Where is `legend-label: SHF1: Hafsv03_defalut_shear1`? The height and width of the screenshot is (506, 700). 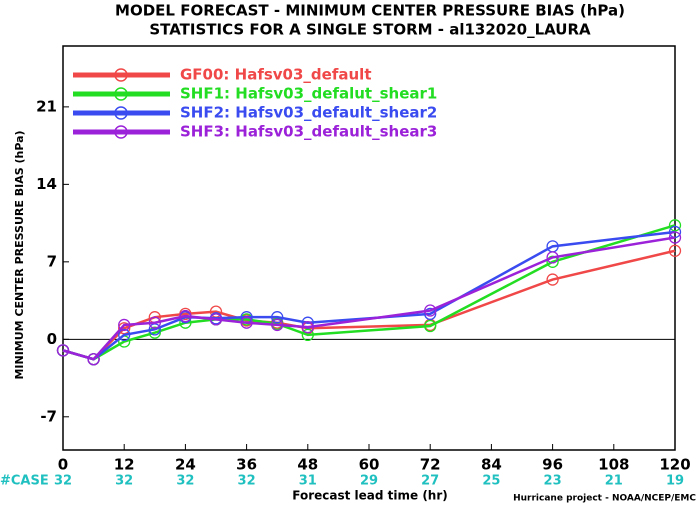 legend-label: SHF1: Hafsv03_defalut_shear1 is located at coordinates (308, 94).